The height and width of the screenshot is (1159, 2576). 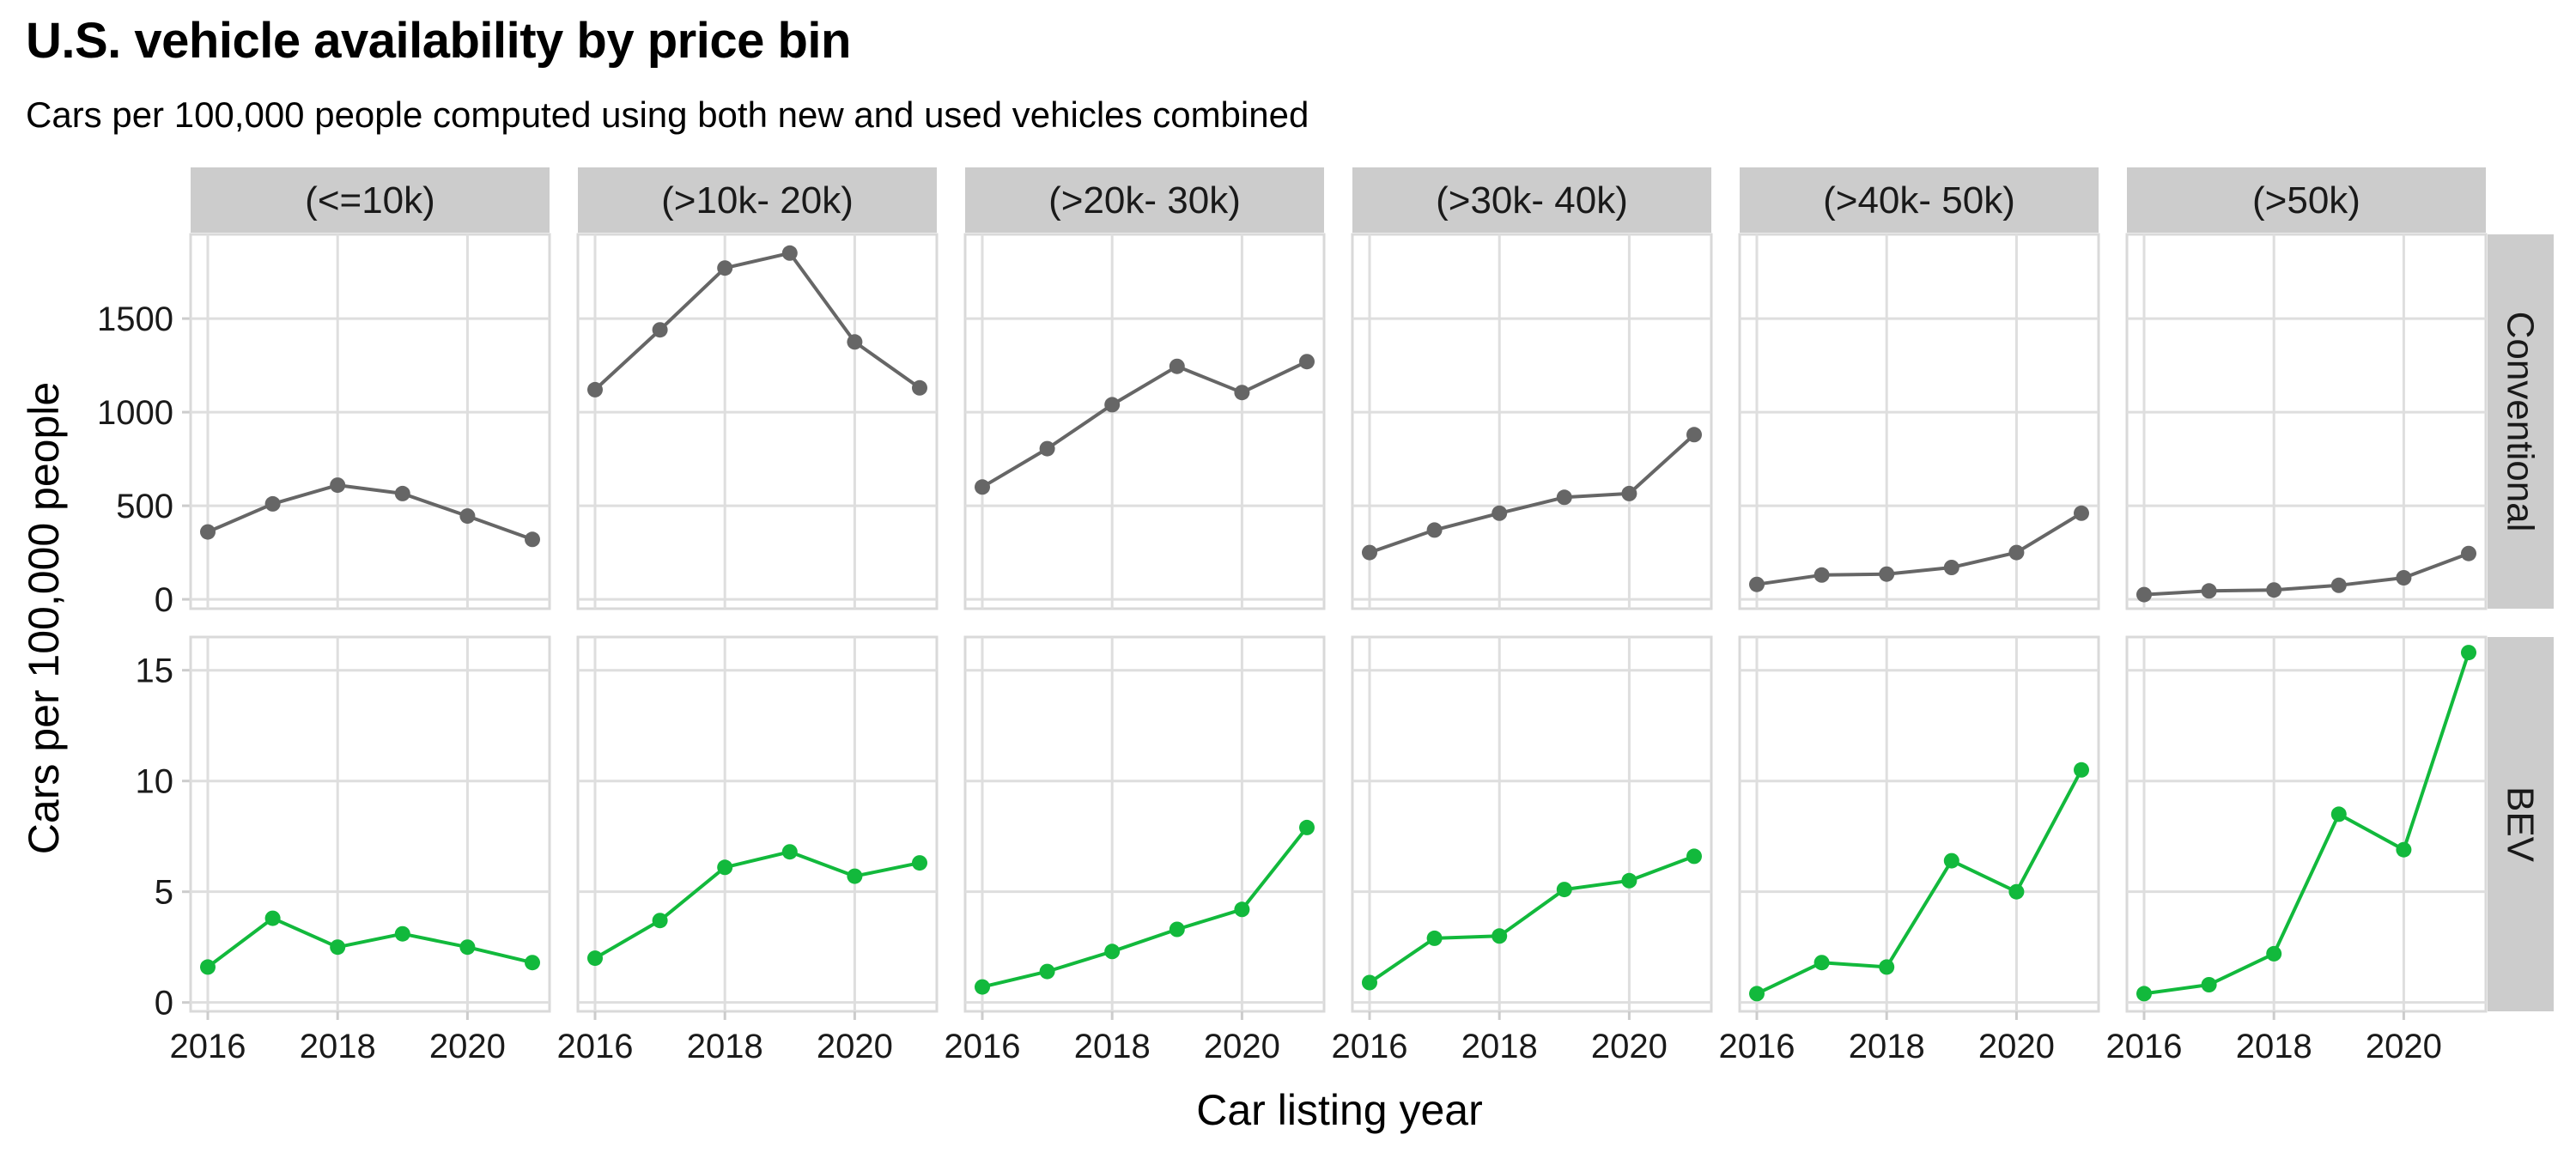 I want to click on facet-strip-2: (>10k- 20k), so click(x=757, y=200).